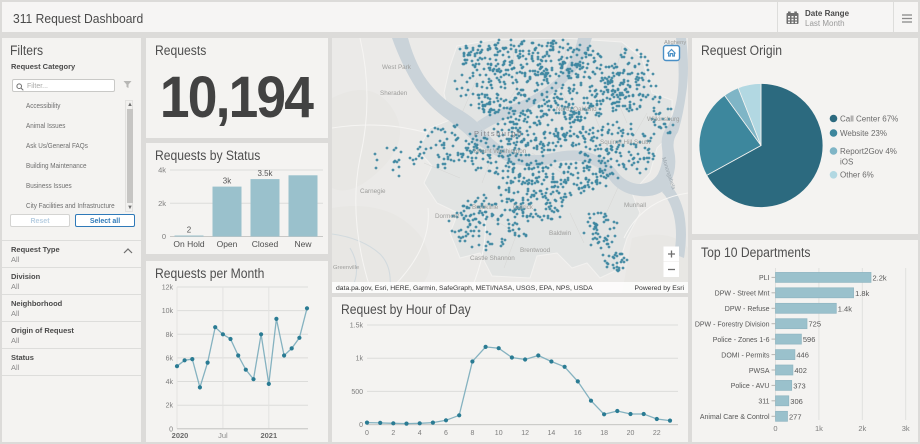 The height and width of the screenshot is (444, 920). Describe the element at coordinates (168, 311) in the screenshot. I see `svg-text: 10k` at that location.